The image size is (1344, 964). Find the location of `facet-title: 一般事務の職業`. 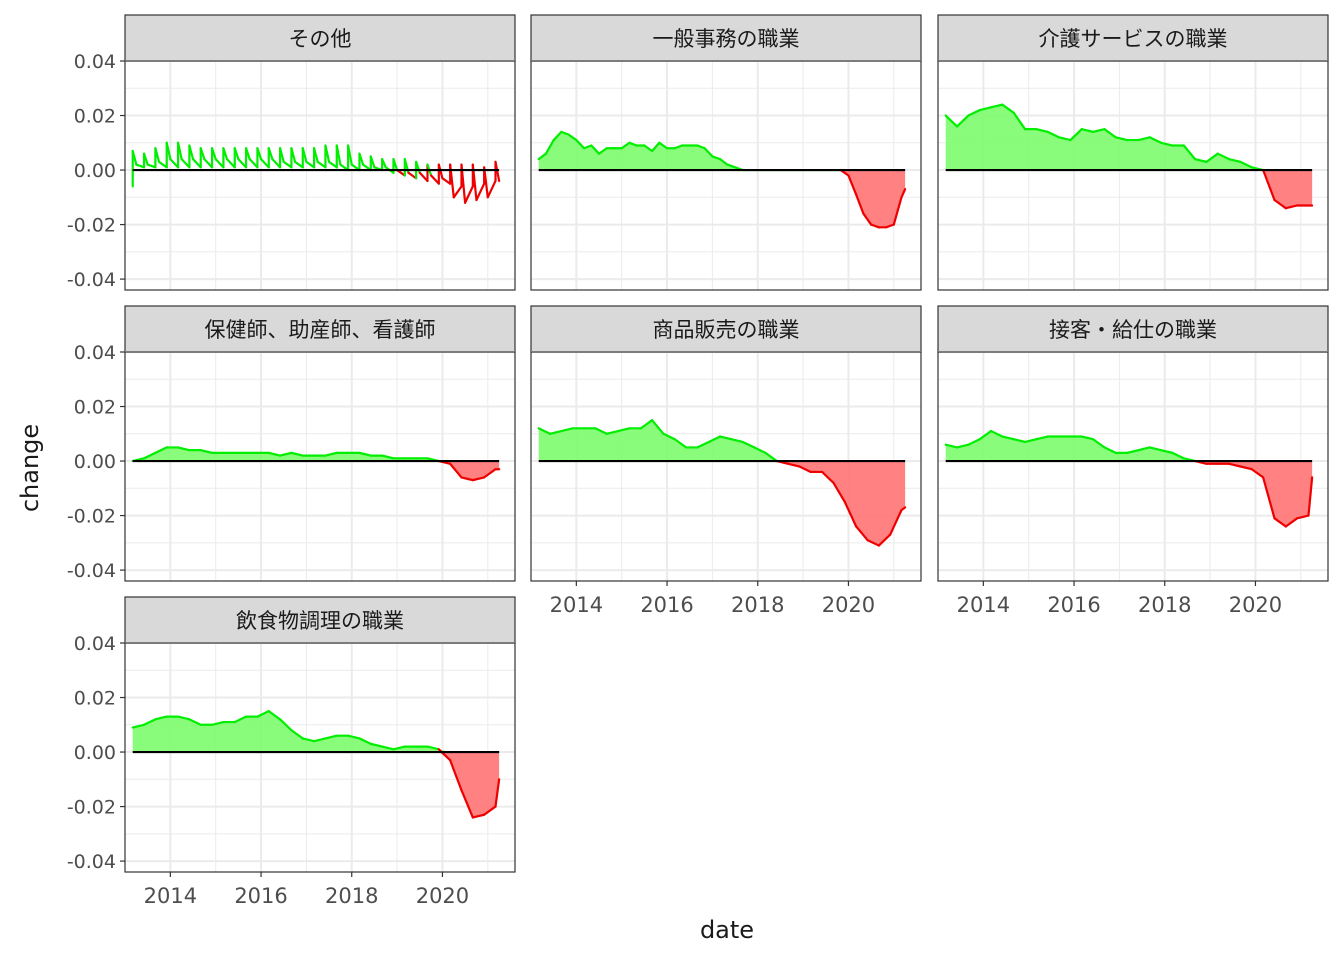

facet-title: 一般事務の職業 is located at coordinates (726, 39).